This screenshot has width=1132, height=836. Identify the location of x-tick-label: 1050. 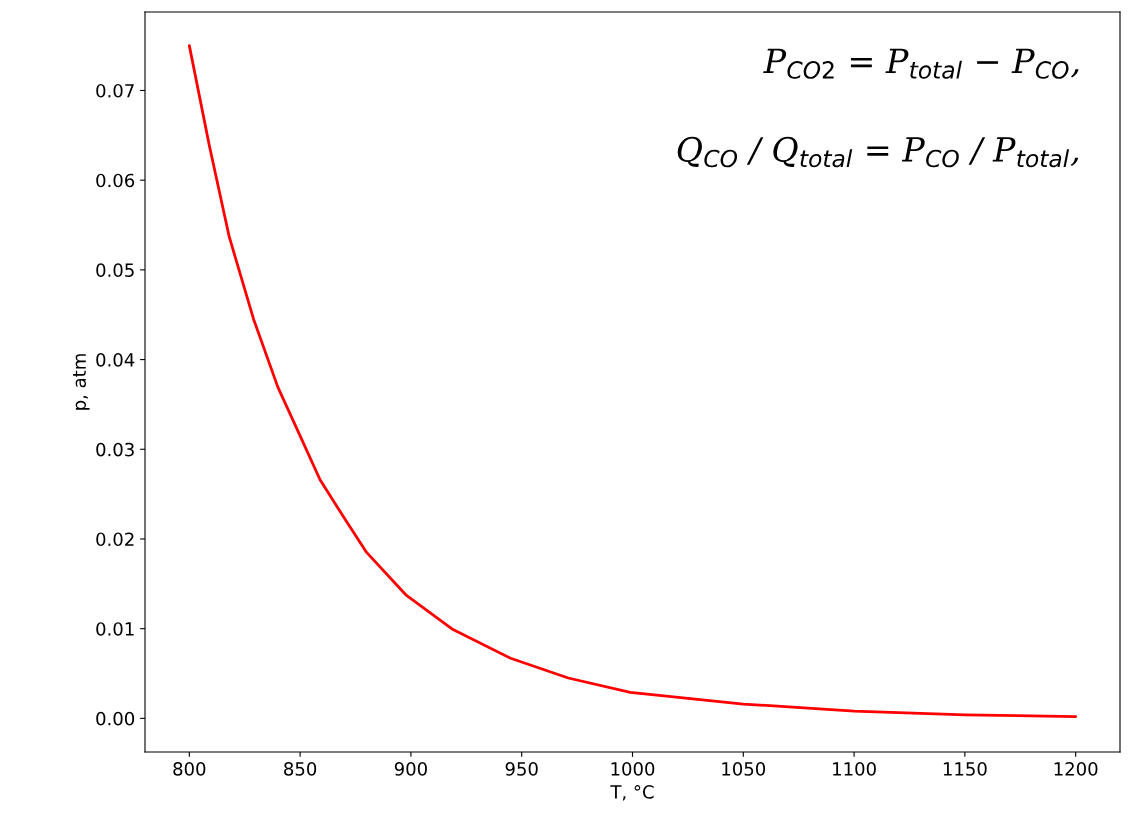
(744, 769).